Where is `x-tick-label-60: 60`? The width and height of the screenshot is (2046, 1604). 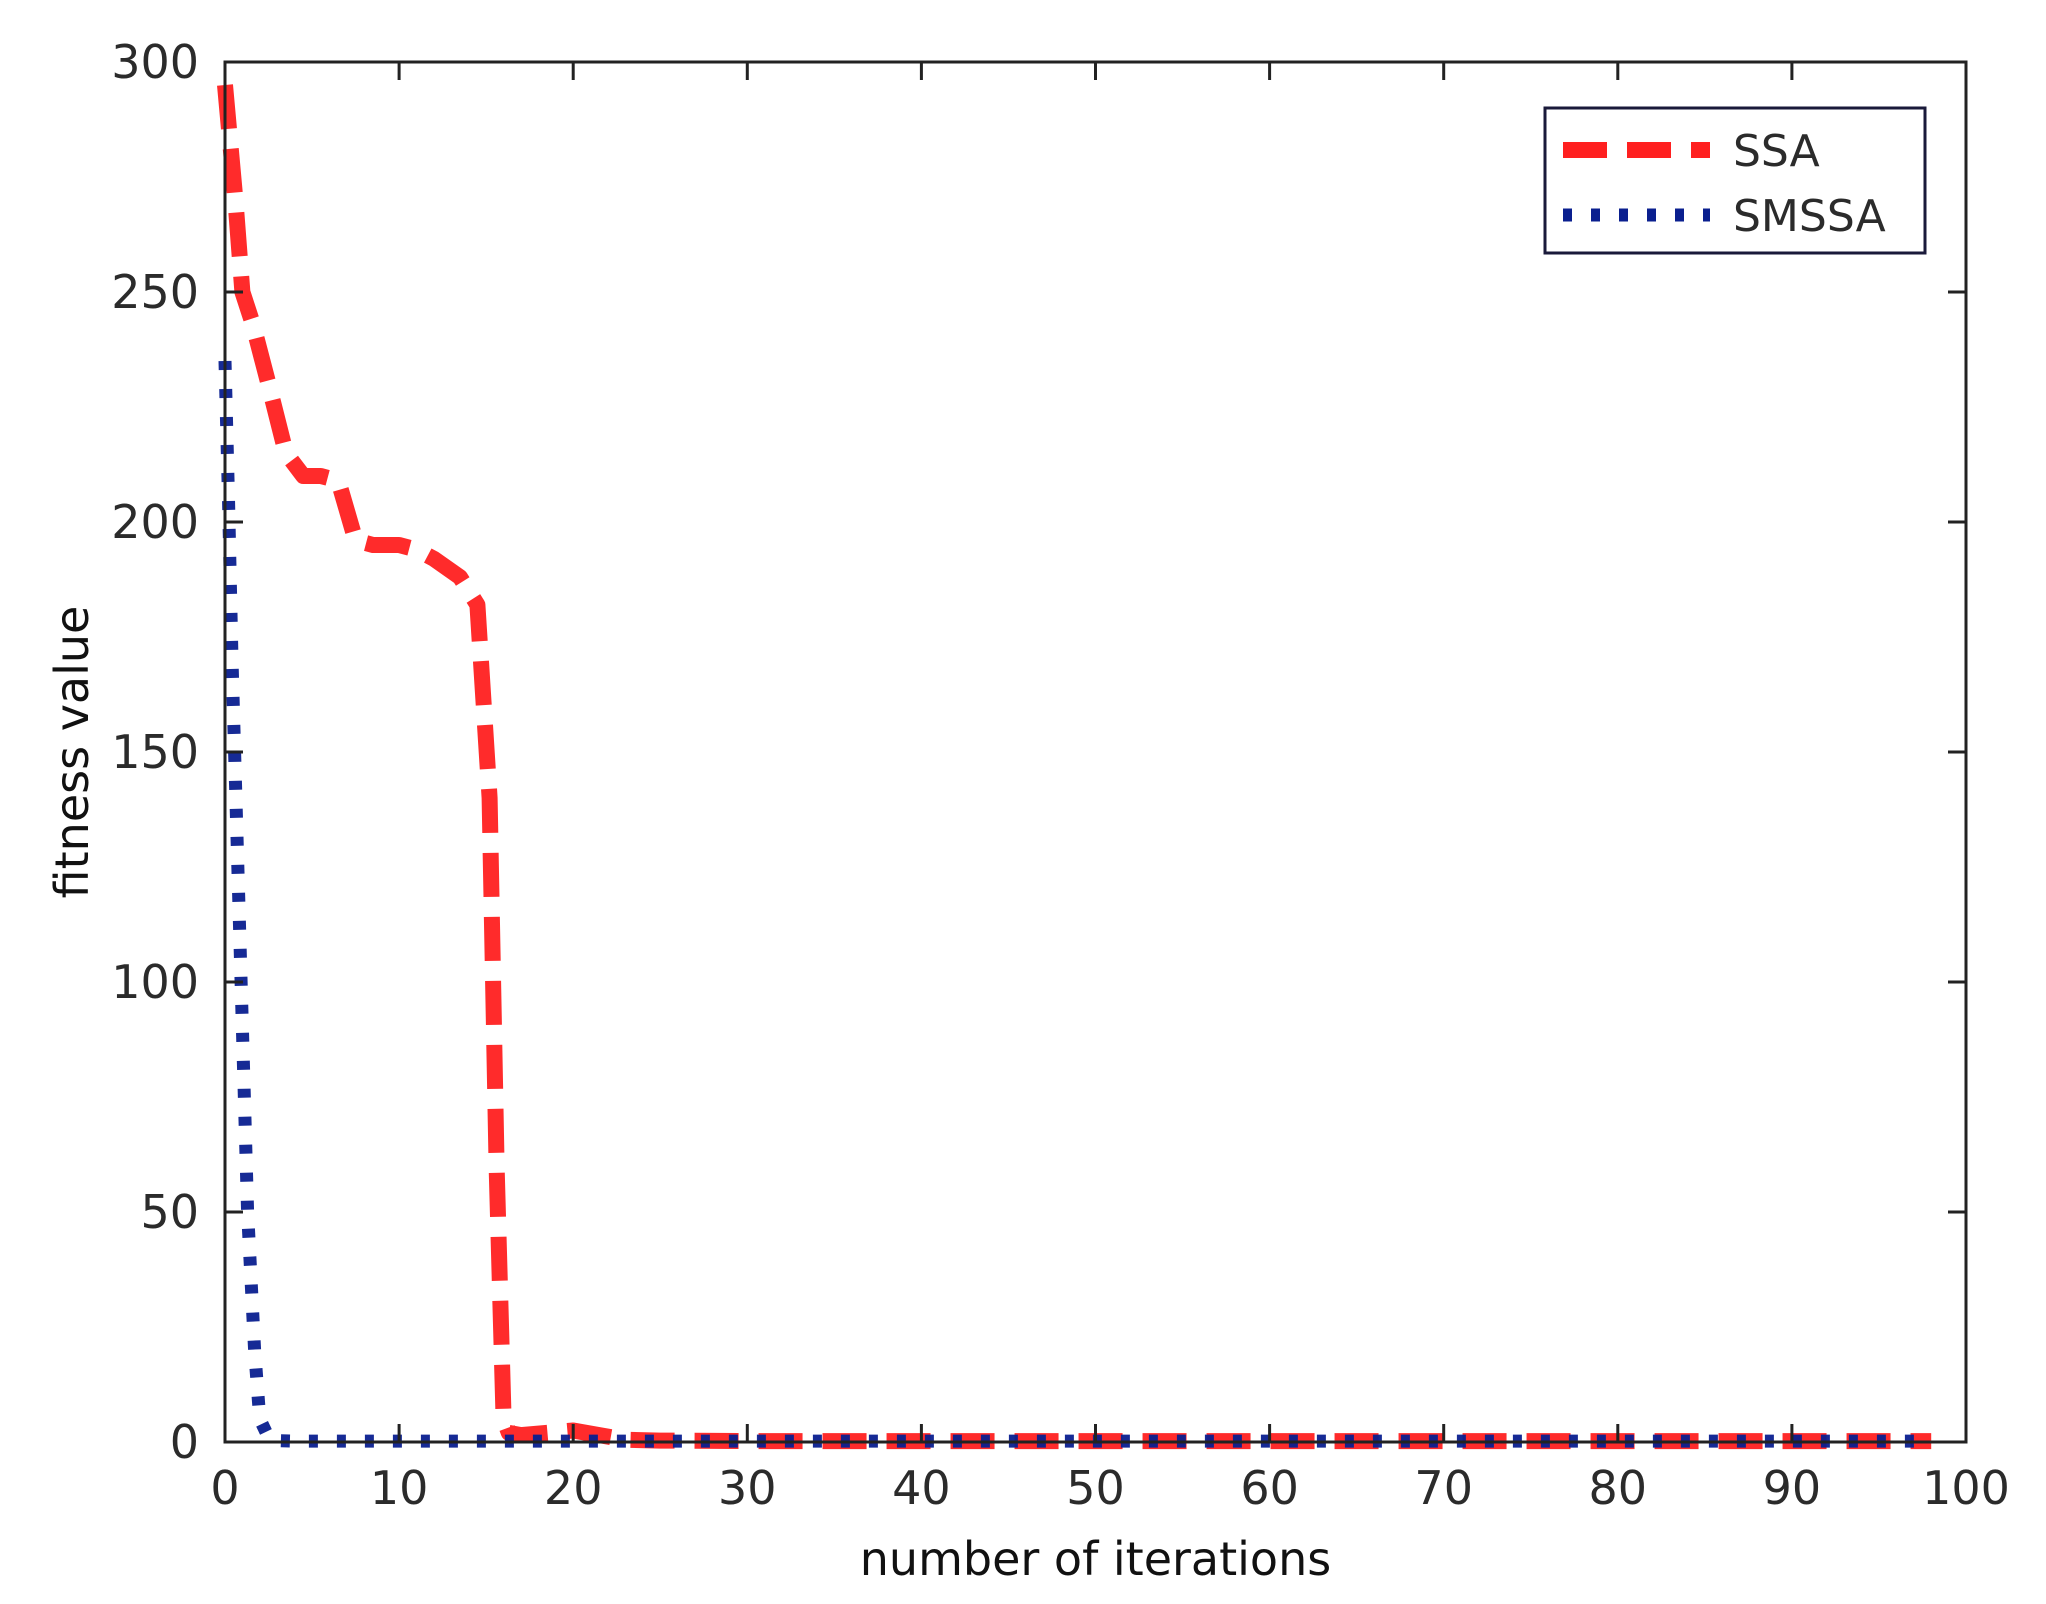 x-tick-label-60: 60 is located at coordinates (1269, 1488).